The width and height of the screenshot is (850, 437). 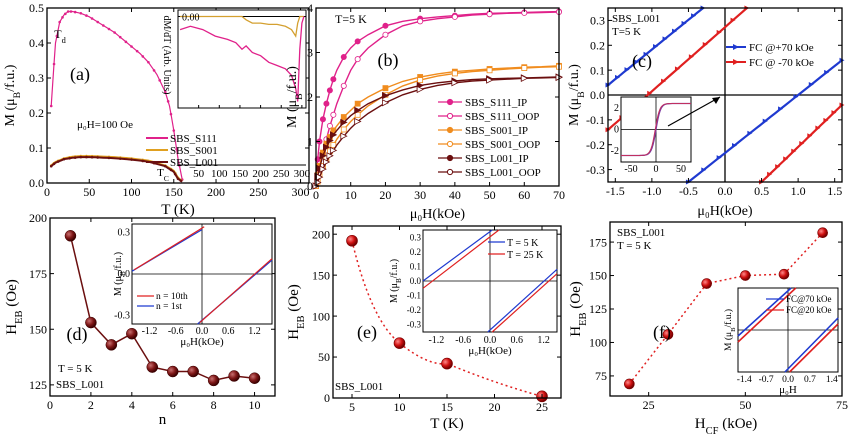 I want to click on y-tick-label: 0.5, so click(x=36, y=8).